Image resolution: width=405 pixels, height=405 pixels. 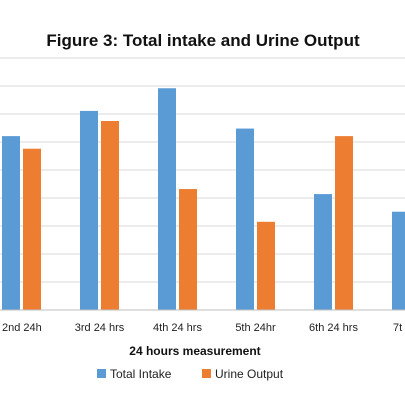 I want to click on x-tick-label: 5th 24hr, so click(x=255, y=328).